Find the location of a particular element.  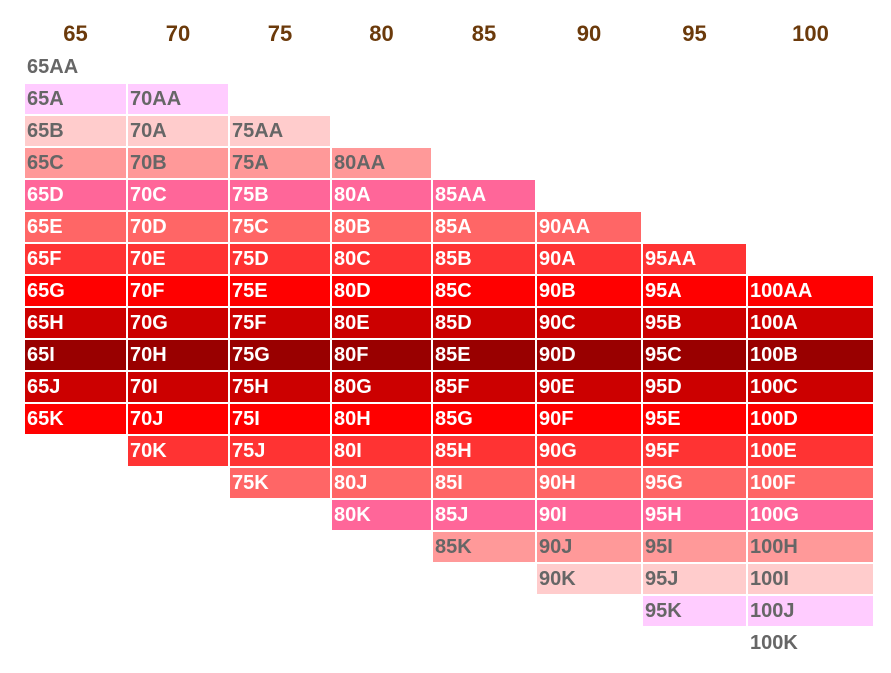

size-cell: 70F is located at coordinates (178, 291).